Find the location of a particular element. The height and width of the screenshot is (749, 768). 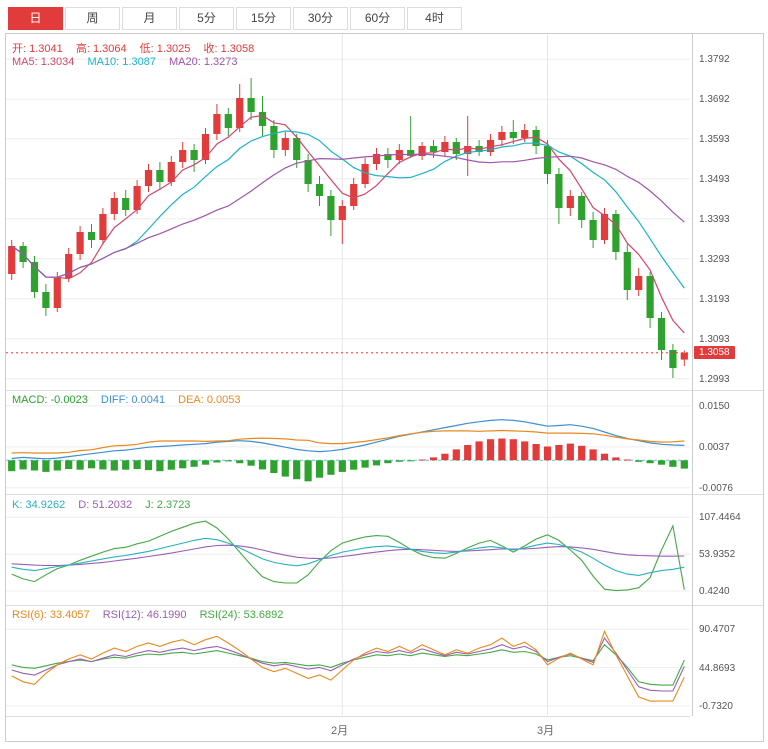

y-axis-label: 1.3093 is located at coordinates (714, 339).